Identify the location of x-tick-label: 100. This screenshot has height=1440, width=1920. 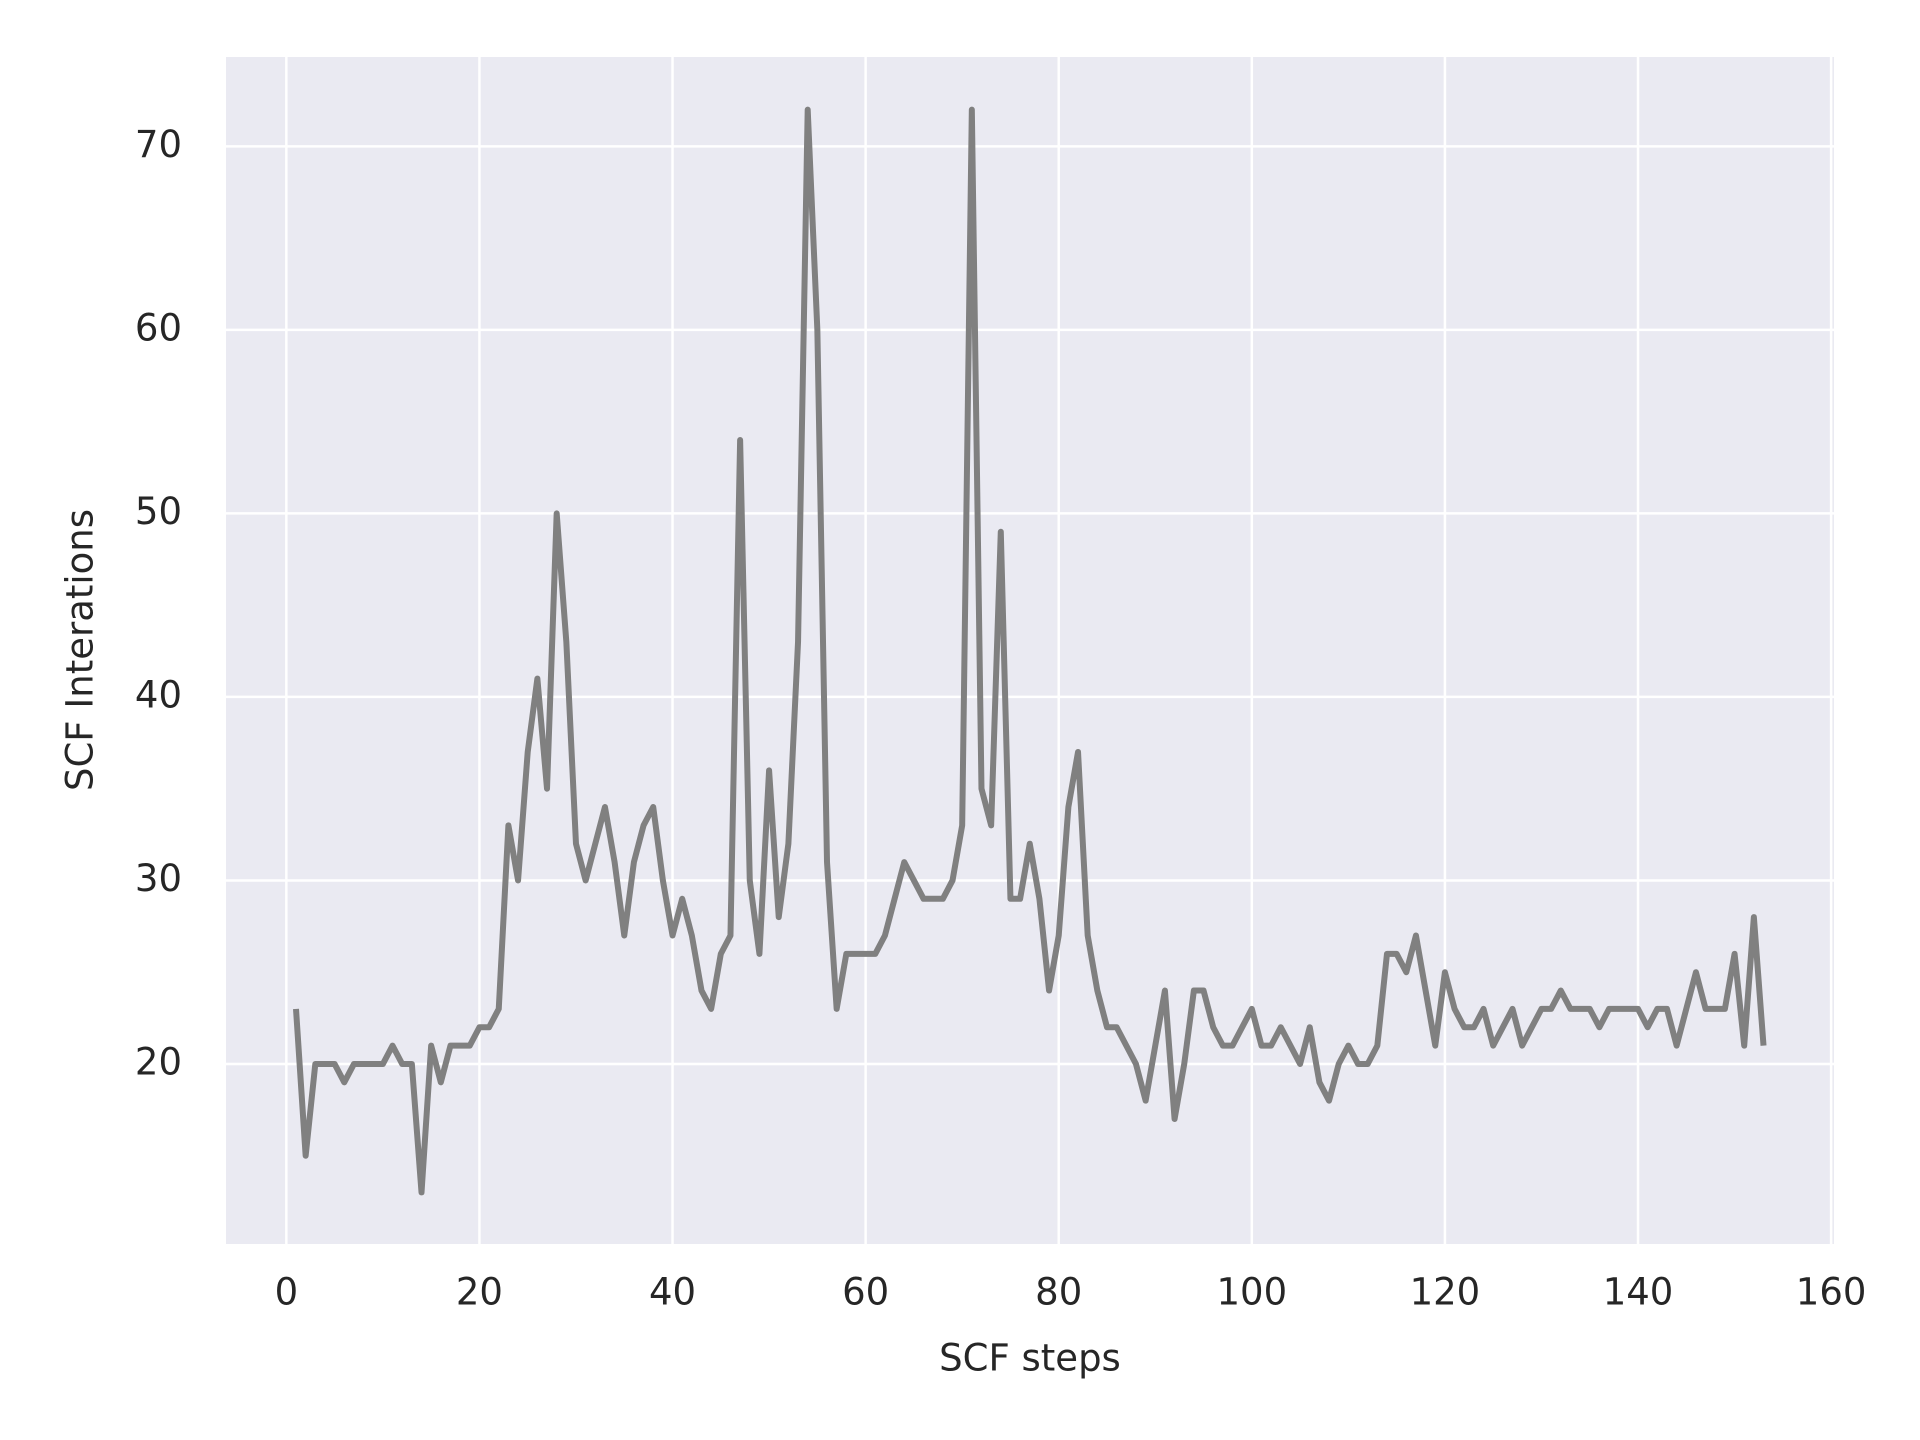
(1252, 1292).